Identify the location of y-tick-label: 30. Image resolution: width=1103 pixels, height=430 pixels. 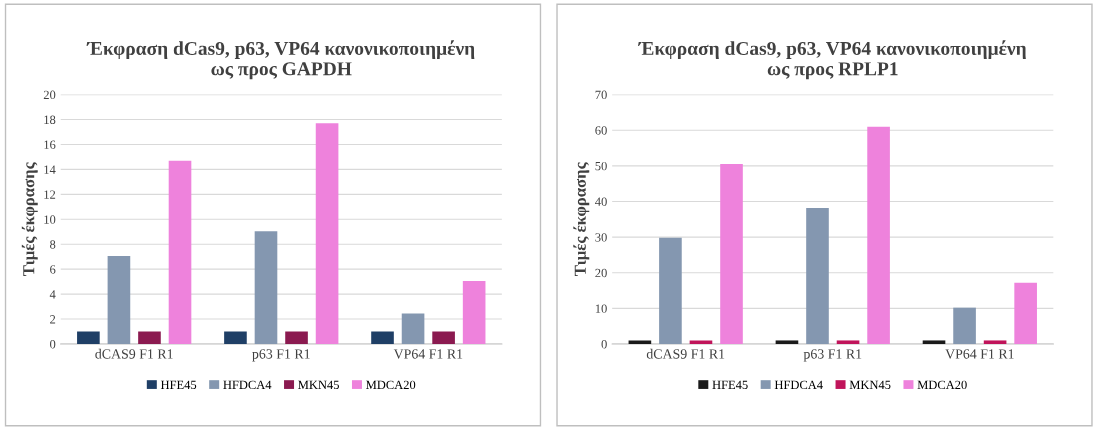
(601, 237).